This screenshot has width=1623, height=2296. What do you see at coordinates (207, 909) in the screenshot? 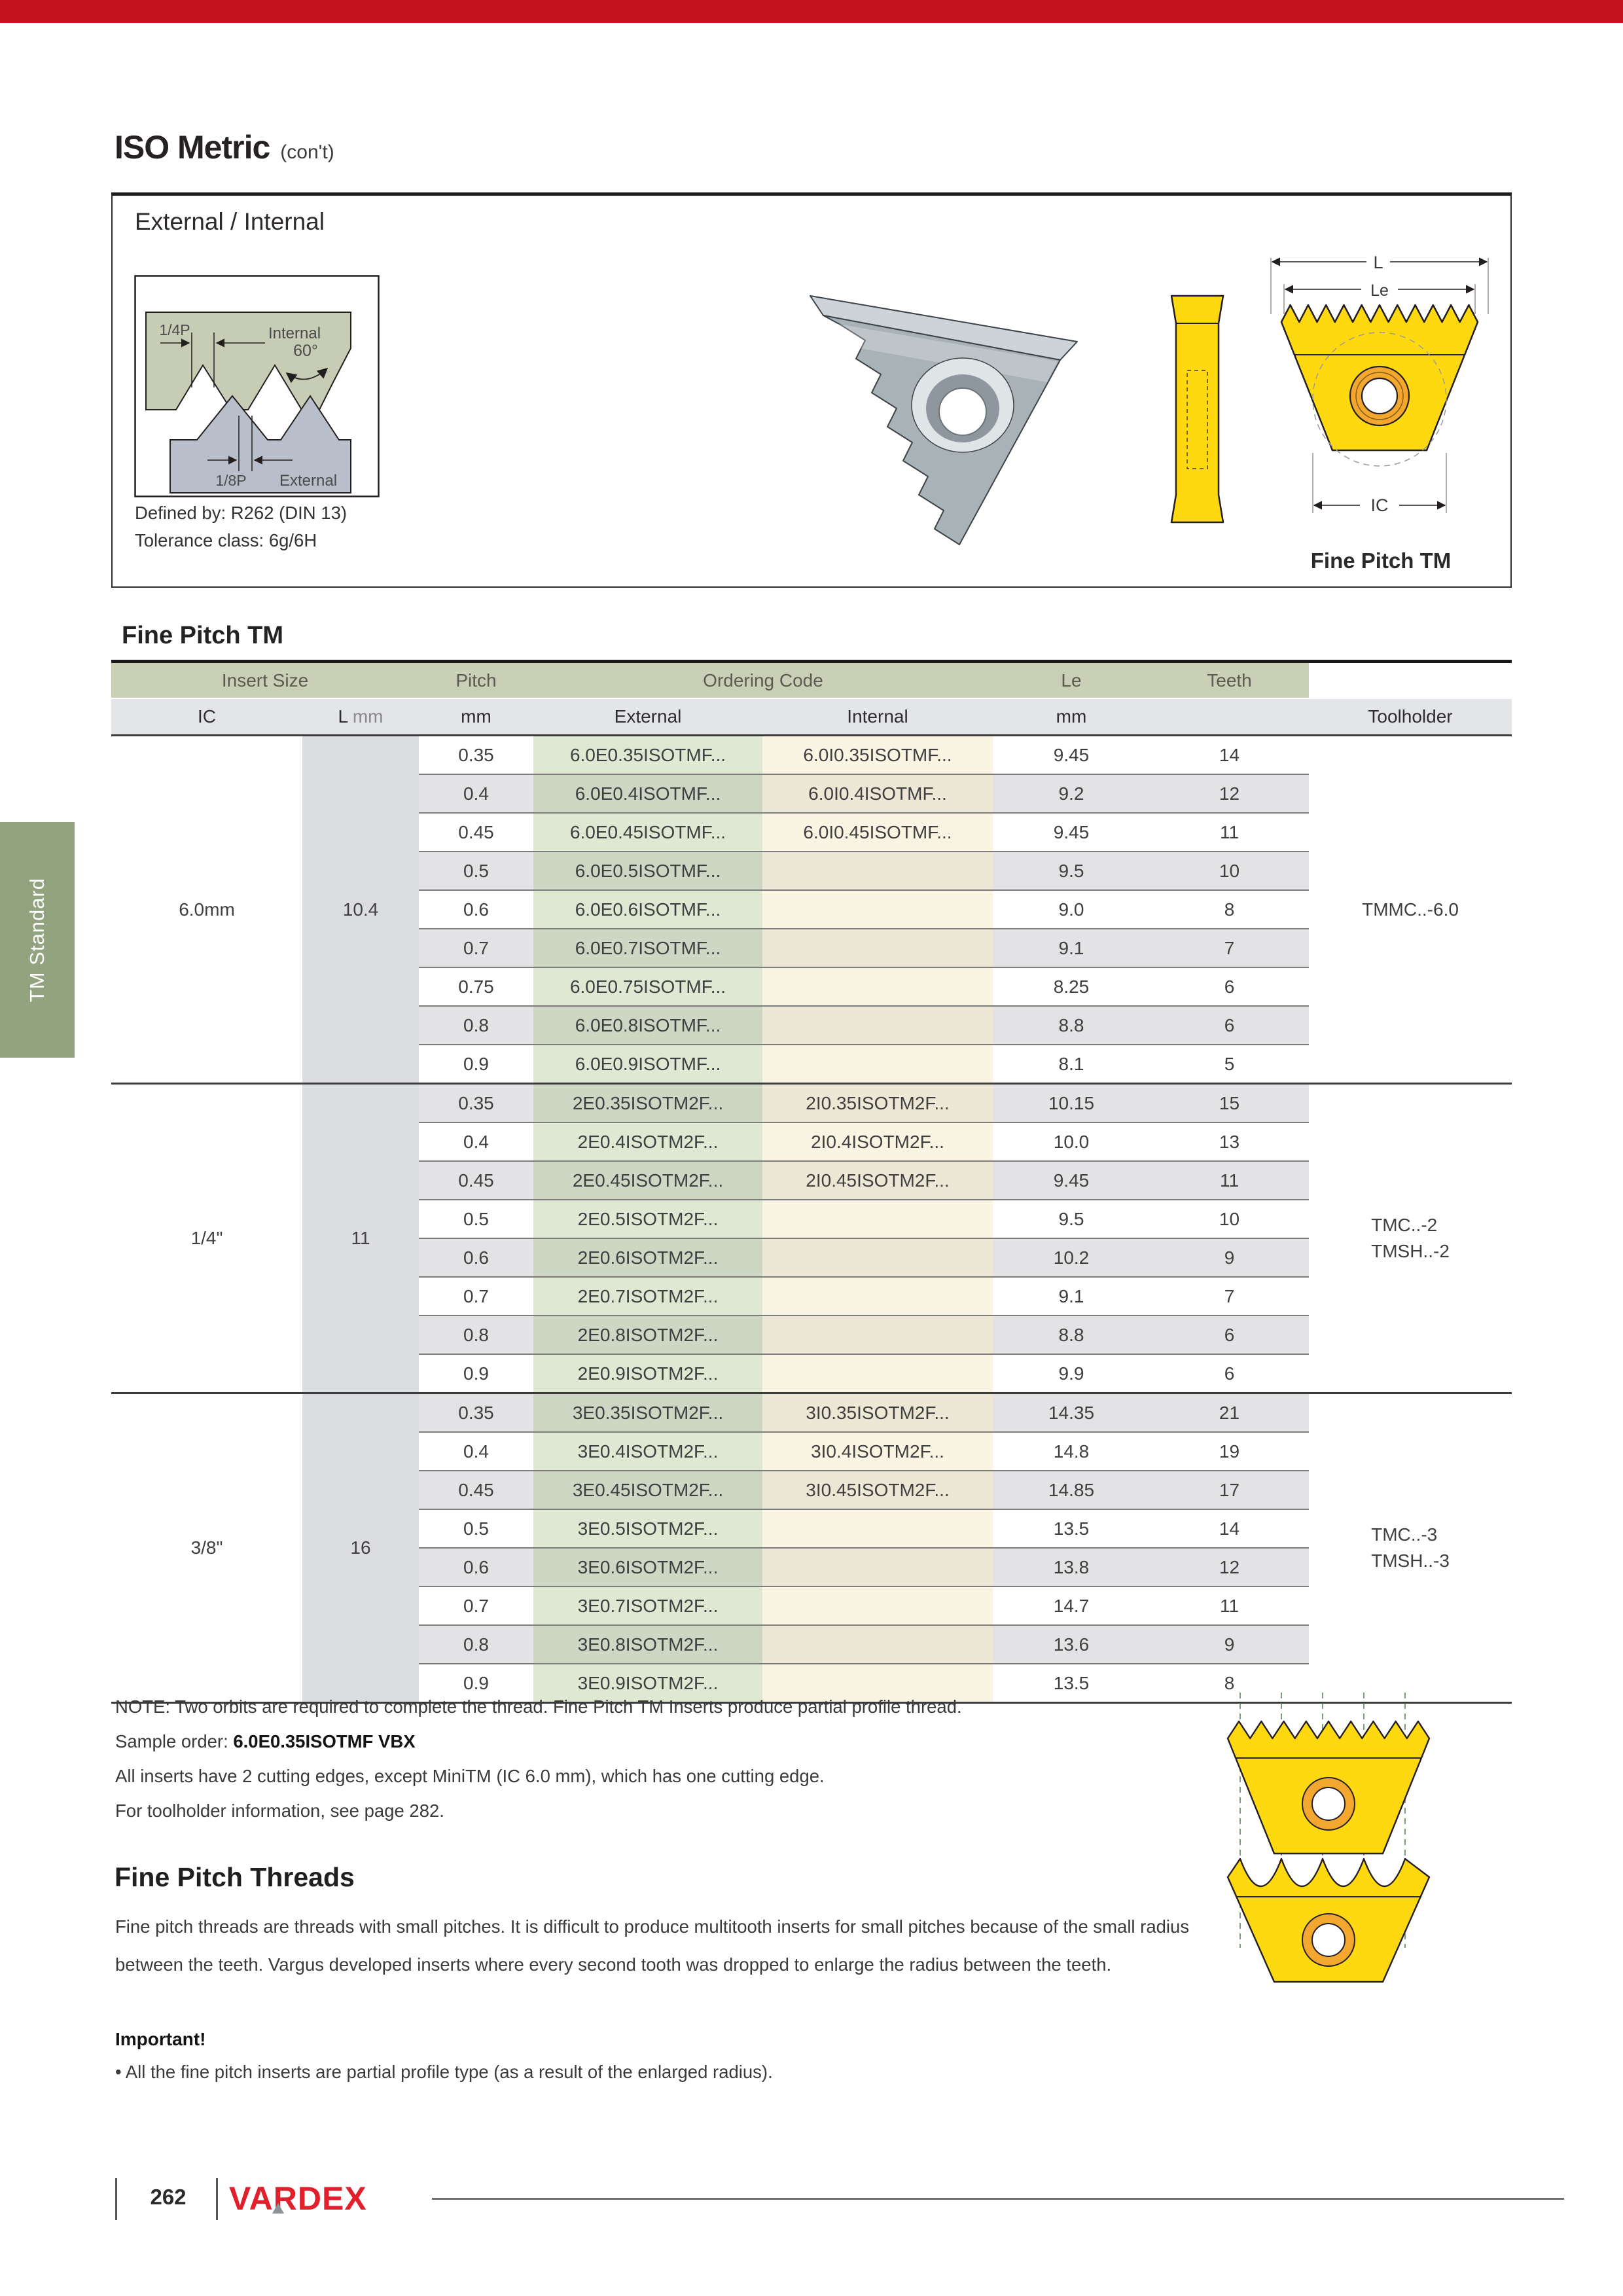
I see `cell-insert-size-ic: 6.0mm` at bounding box center [207, 909].